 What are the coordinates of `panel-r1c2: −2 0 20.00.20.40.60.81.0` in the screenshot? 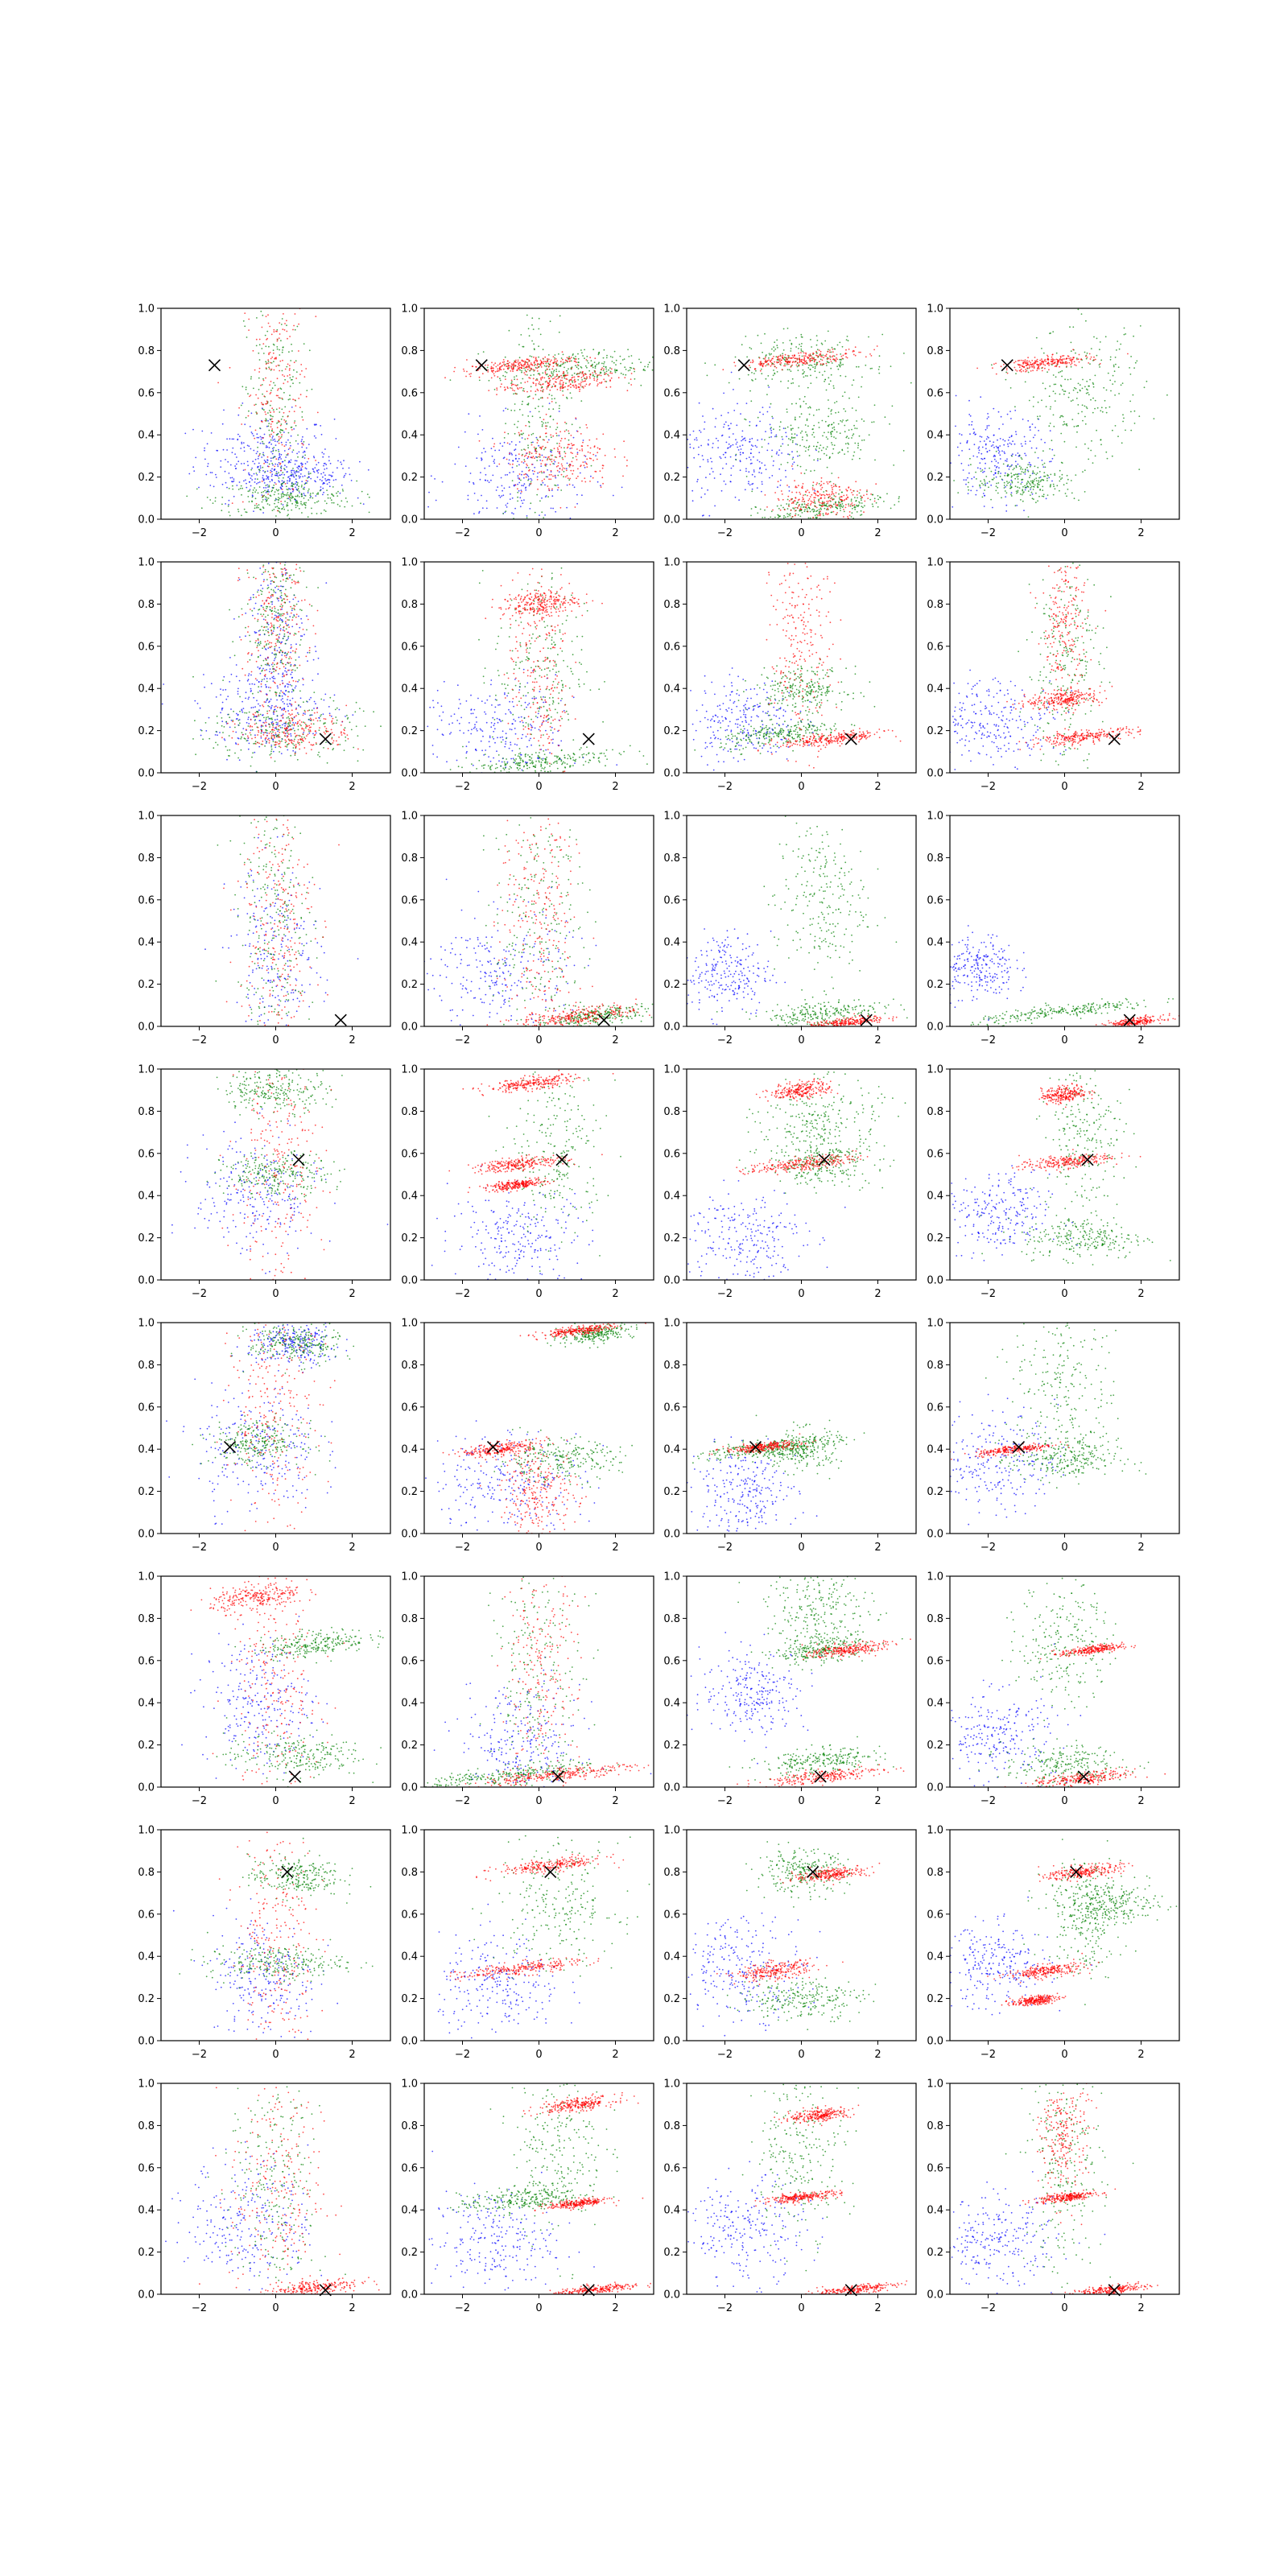 It's located at (527, 421).